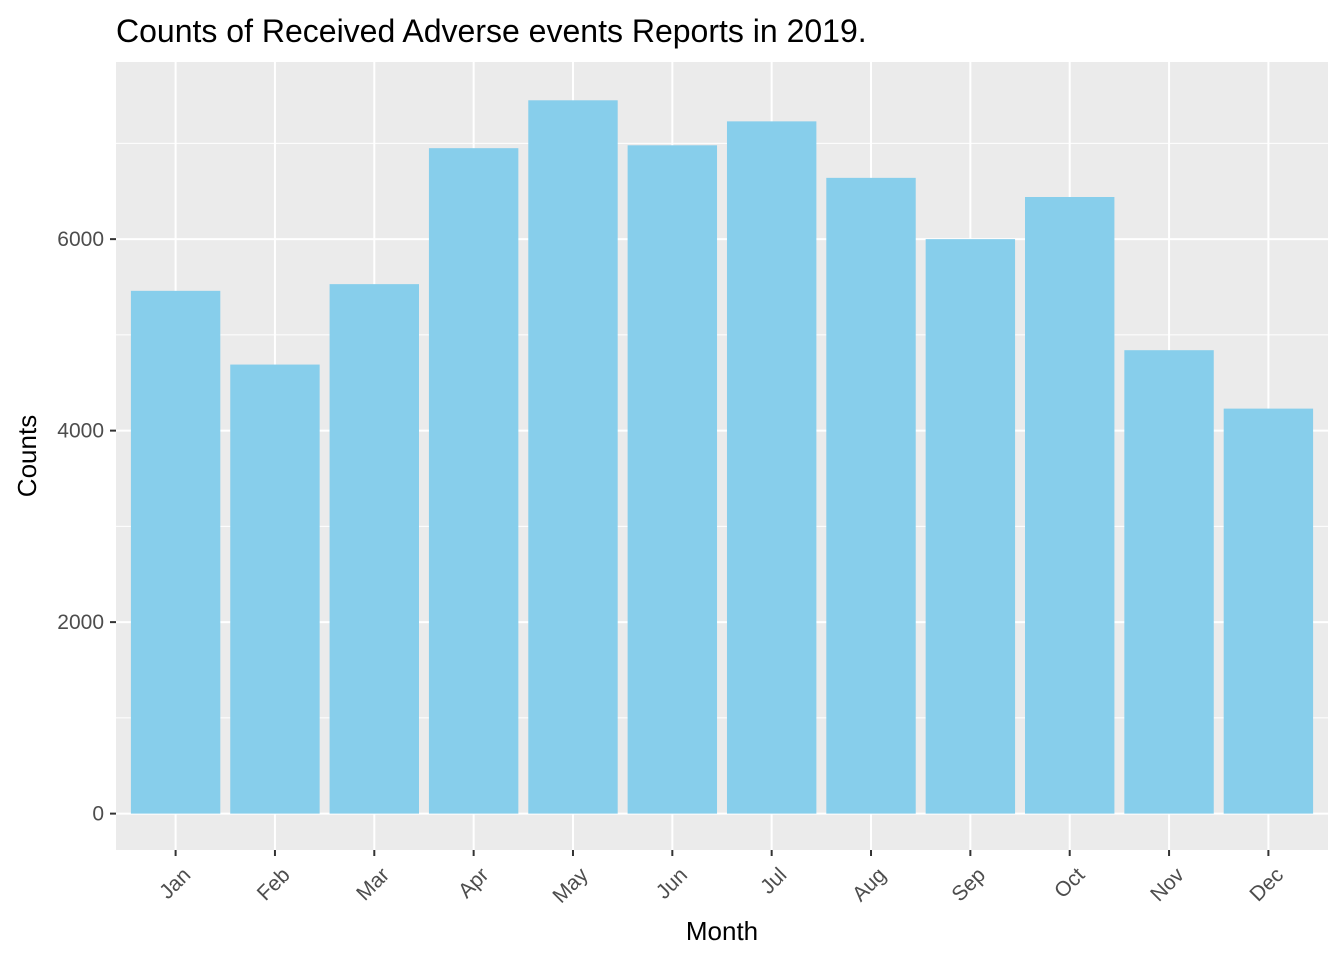 The width and height of the screenshot is (1344, 960). Describe the element at coordinates (80, 239) in the screenshot. I see `y-tick-label: 6000` at that location.